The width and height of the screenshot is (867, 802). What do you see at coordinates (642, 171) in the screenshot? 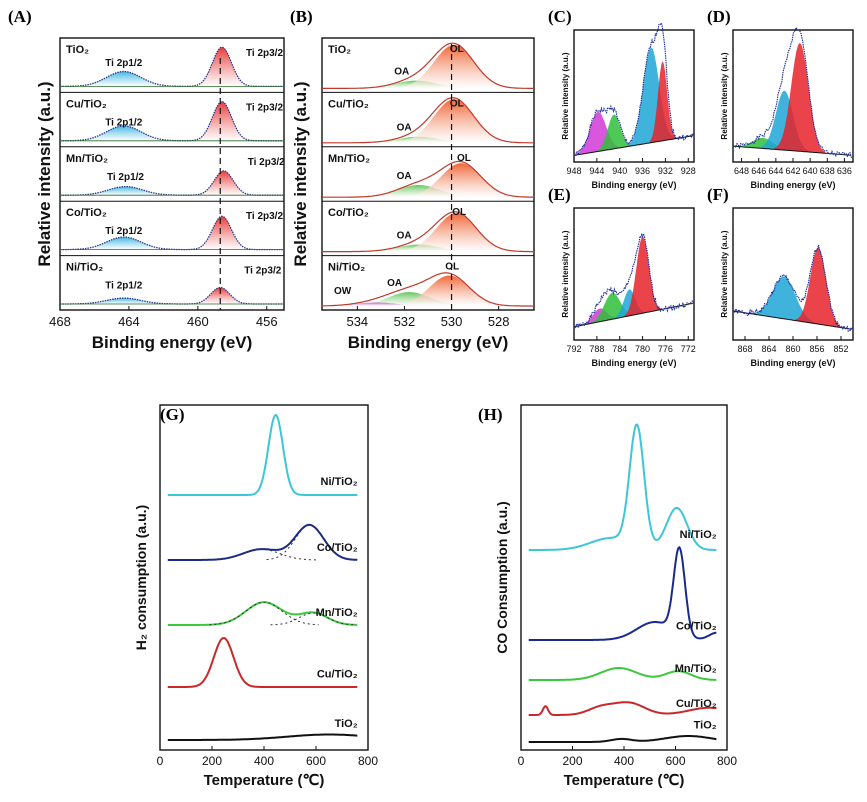
I see `panel-c-x-tick-label: 936` at bounding box center [642, 171].